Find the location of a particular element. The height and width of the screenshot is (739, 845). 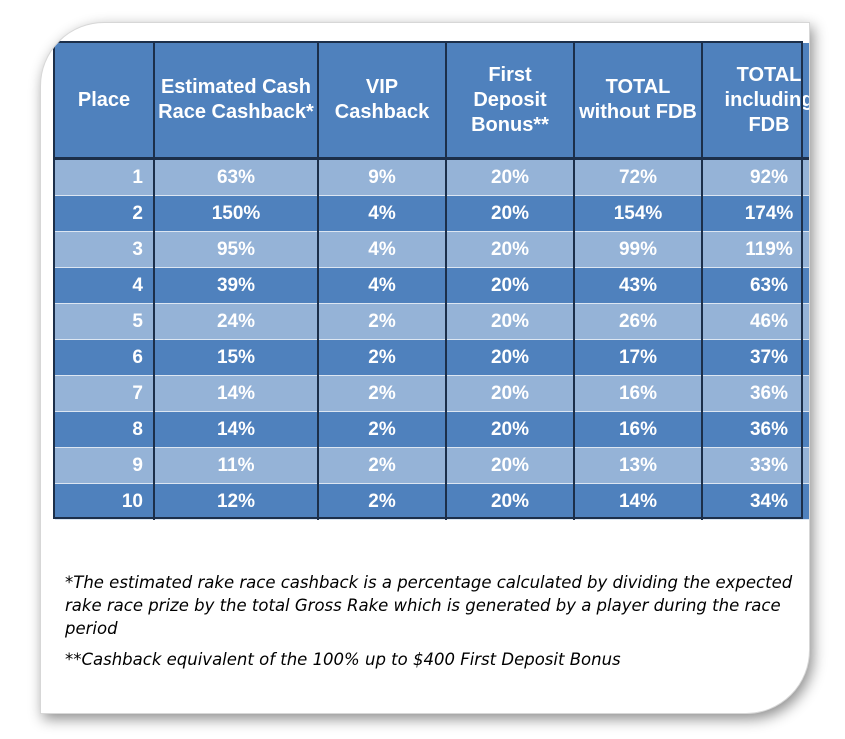

cell-place: 5 is located at coordinates (105, 321).